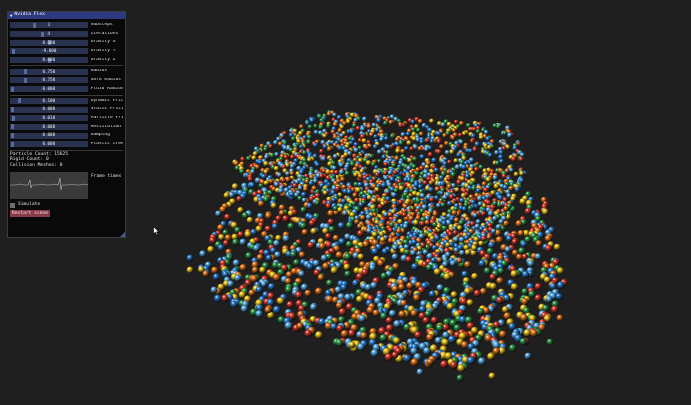 The image size is (691, 405). What do you see at coordinates (106, 100) in the screenshot?
I see `param-label: Dynamic Frictio` at bounding box center [106, 100].